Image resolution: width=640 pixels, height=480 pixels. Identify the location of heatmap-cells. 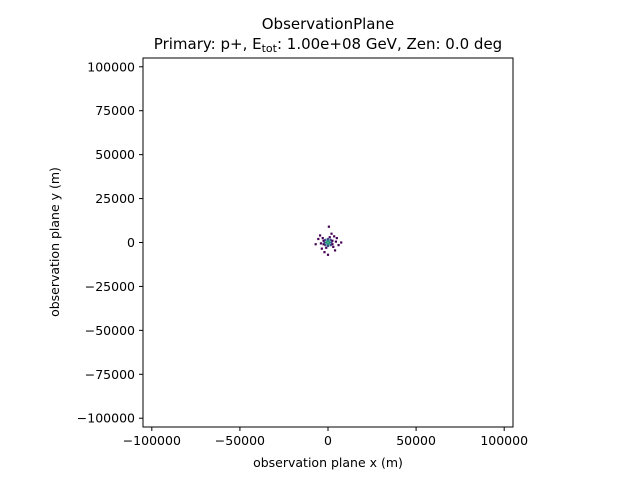
(328, 240).